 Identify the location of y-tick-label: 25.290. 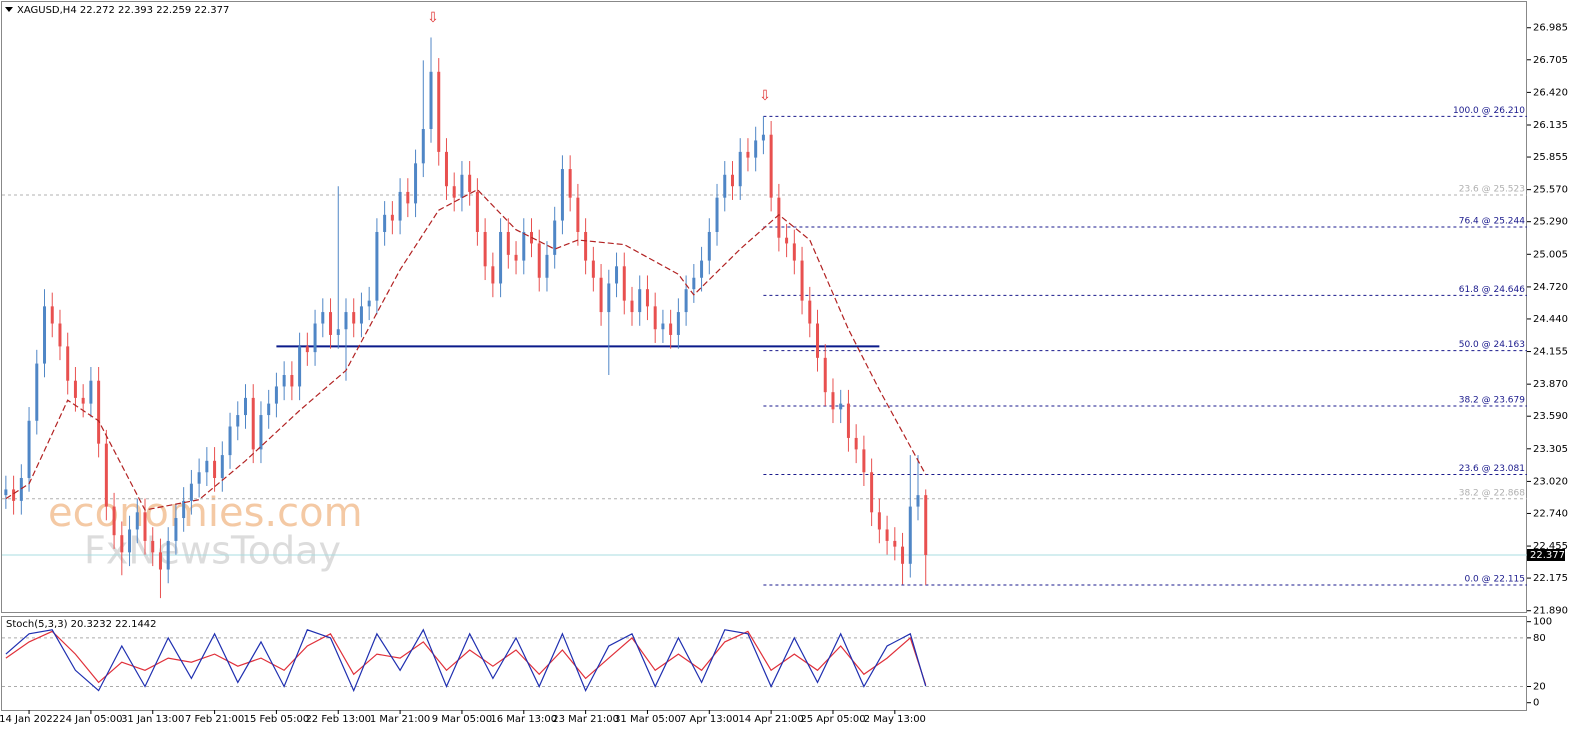
(1550, 222).